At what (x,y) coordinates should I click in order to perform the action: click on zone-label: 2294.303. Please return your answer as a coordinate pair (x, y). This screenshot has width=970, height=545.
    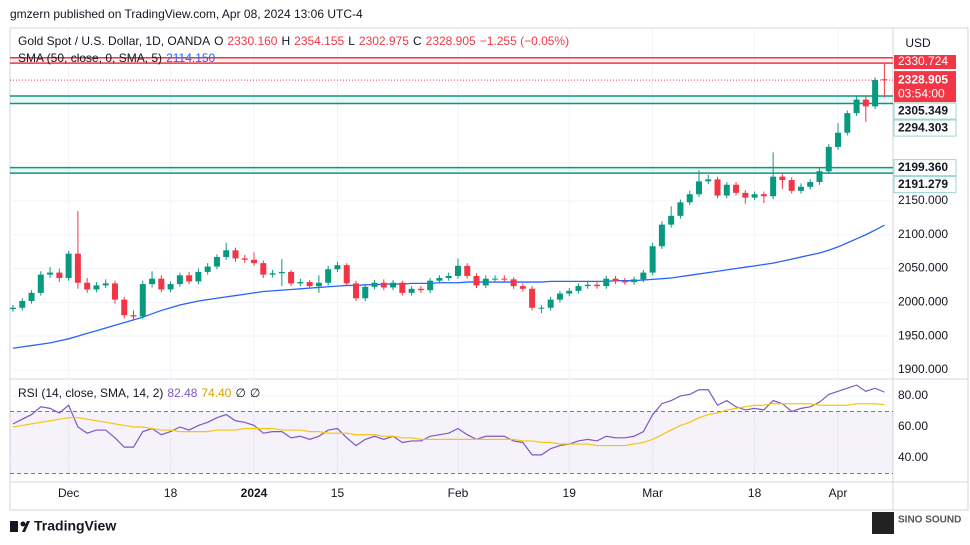
    Looking at the image, I should click on (923, 127).